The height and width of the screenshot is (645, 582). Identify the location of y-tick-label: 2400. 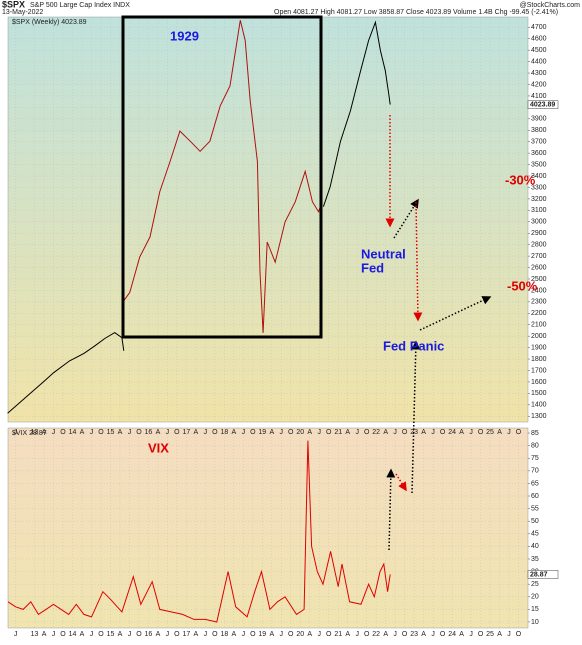
(539, 290).